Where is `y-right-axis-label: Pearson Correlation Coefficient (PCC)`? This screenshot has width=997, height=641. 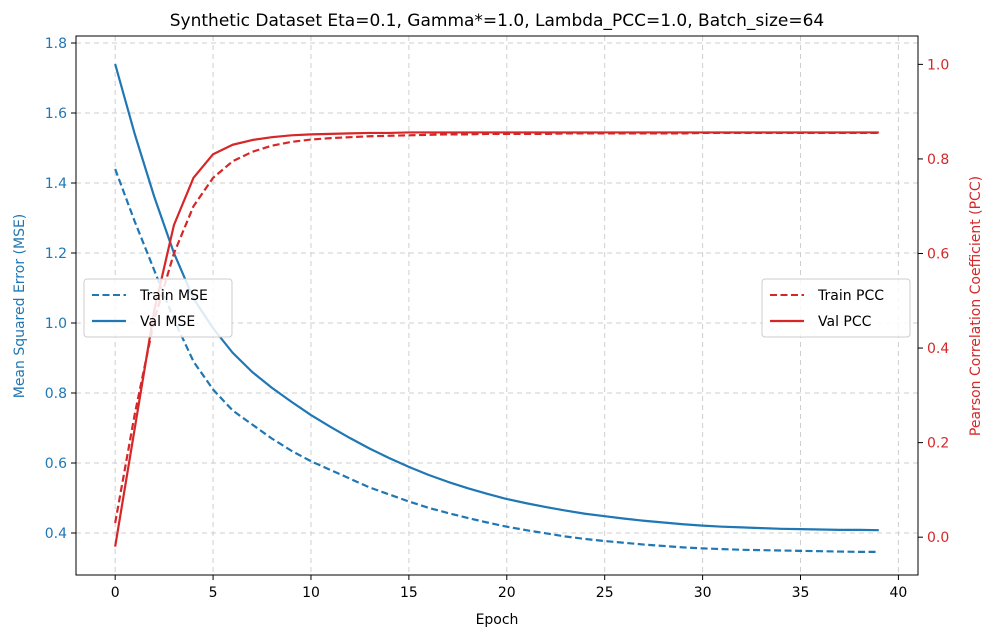
y-right-axis-label: Pearson Correlation Coefficient (PCC) is located at coordinates (976, 306).